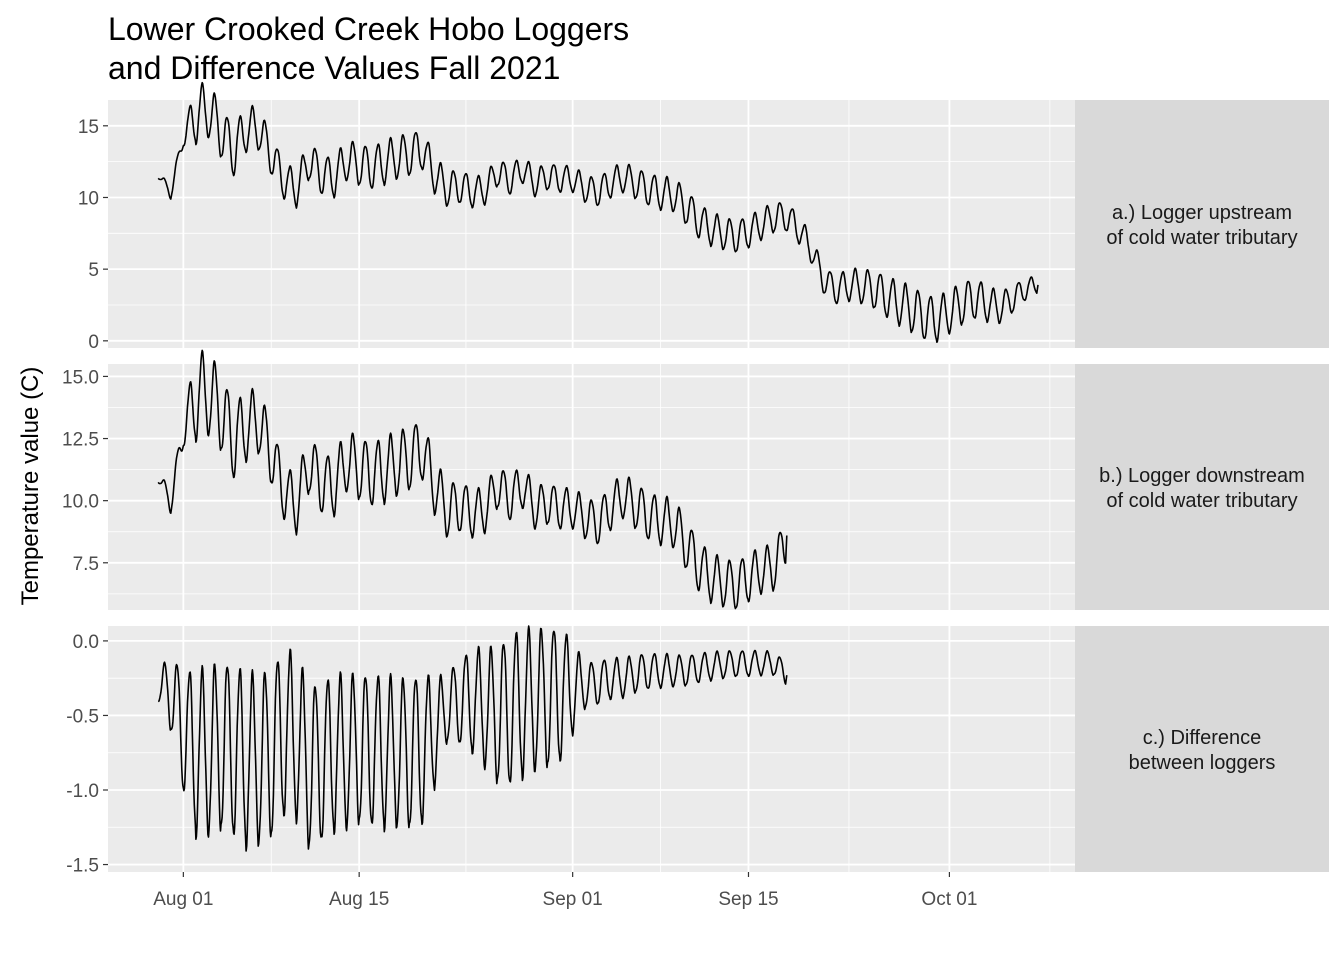 Image resolution: width=1344 pixels, height=960 pixels. I want to click on x-tick-label: Sep 15, so click(748, 899).